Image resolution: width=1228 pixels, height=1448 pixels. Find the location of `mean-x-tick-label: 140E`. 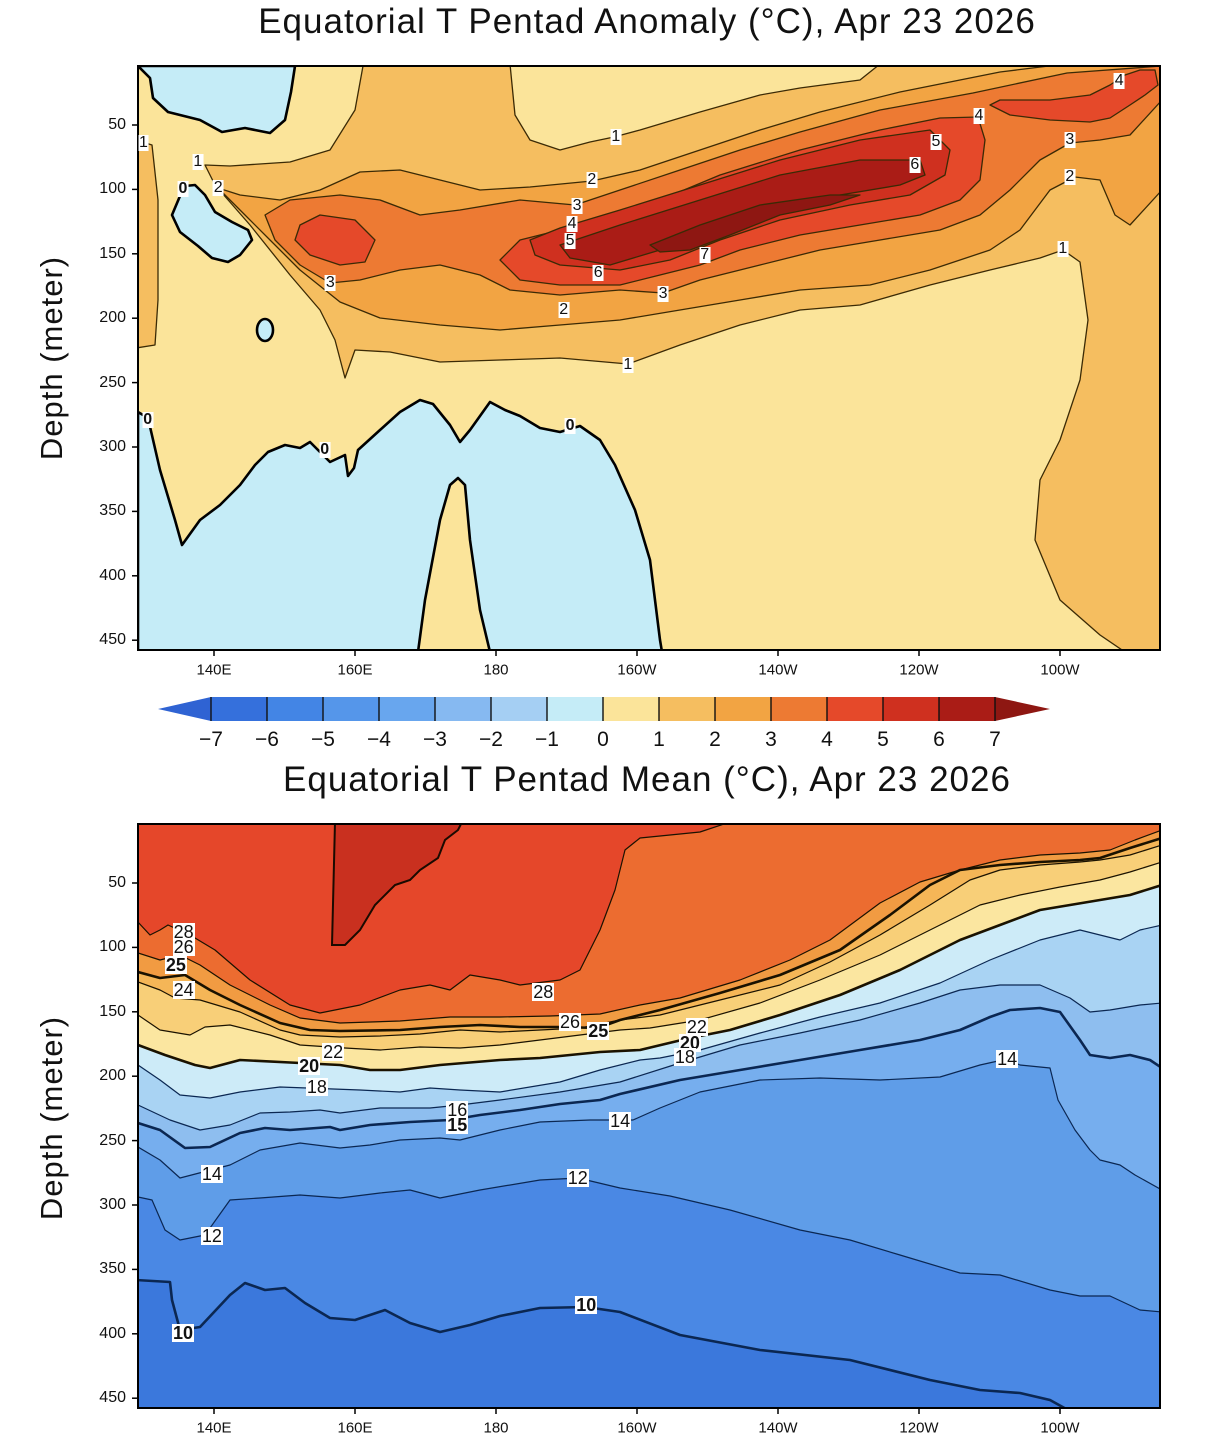

mean-x-tick-label: 140E is located at coordinates (214, 1428).